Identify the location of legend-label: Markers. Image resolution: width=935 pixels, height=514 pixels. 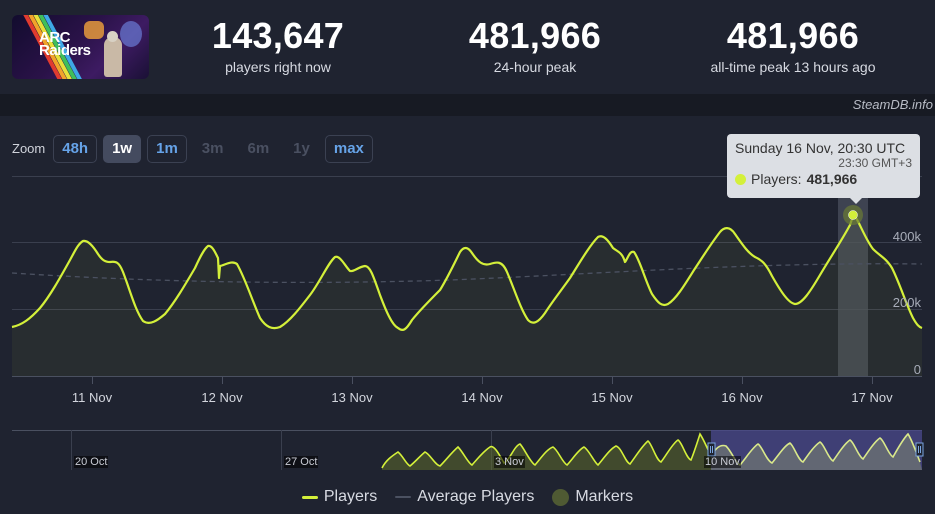
(604, 496).